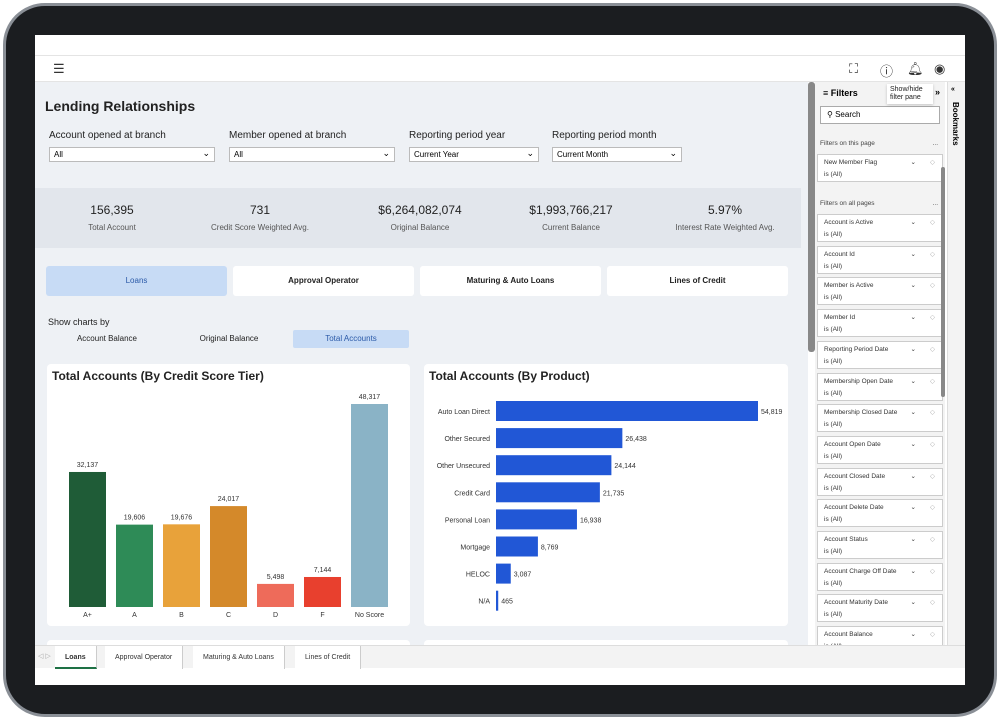 The image size is (1000, 720). I want to click on help-icon: ⓘ, so click(887, 71).